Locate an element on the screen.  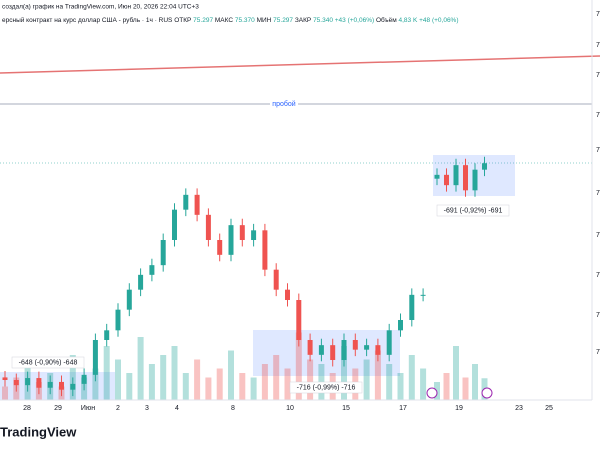
x-tick-label: 28 is located at coordinates (27, 408).